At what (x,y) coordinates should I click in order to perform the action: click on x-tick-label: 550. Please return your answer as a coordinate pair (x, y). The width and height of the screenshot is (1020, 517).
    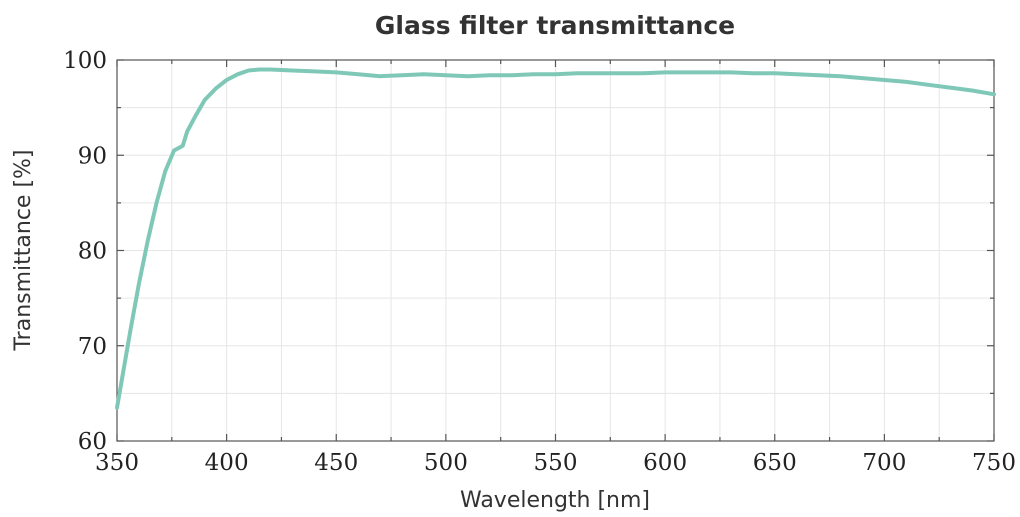
    Looking at the image, I should click on (556, 463).